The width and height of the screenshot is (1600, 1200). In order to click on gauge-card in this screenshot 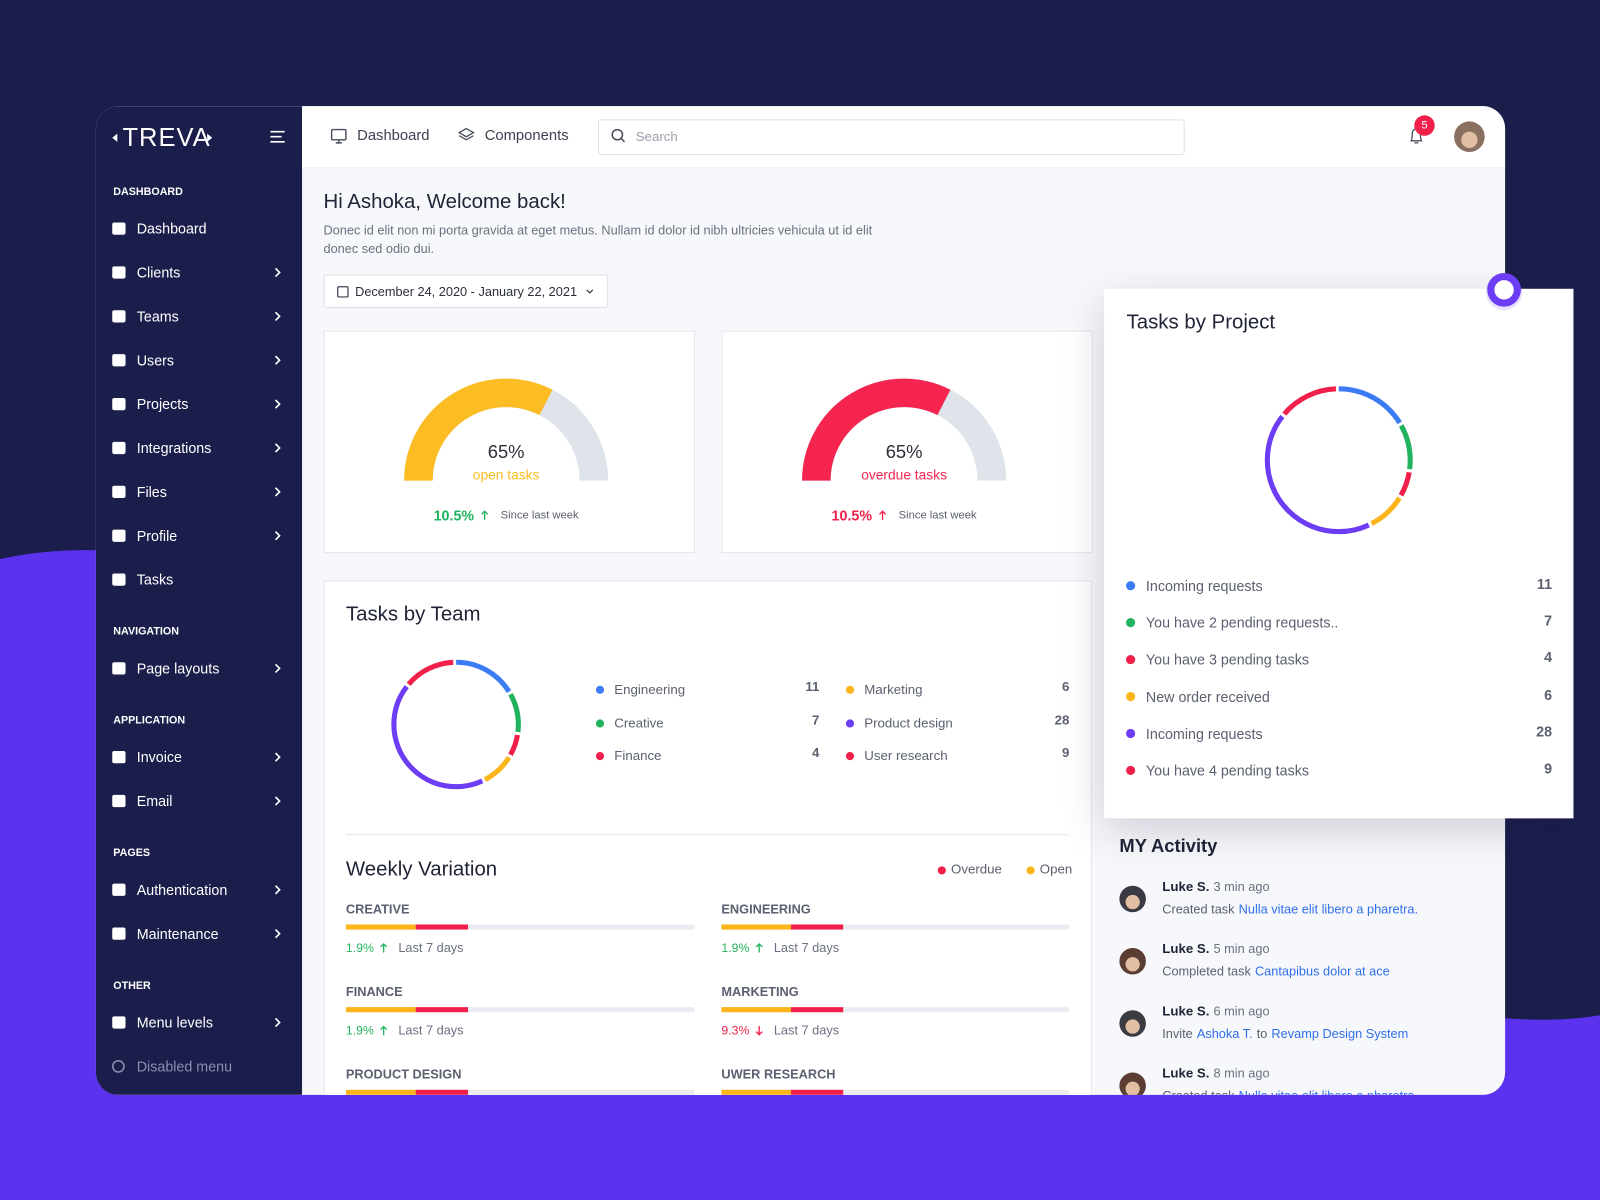, I will do `click(509, 442)`.